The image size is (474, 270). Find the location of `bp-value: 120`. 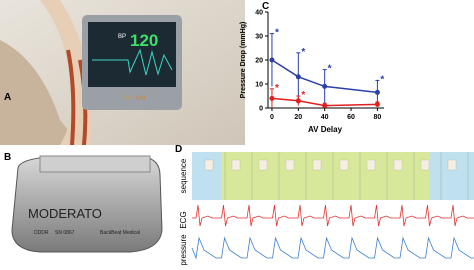

bp-value: 120 is located at coordinates (144, 40).